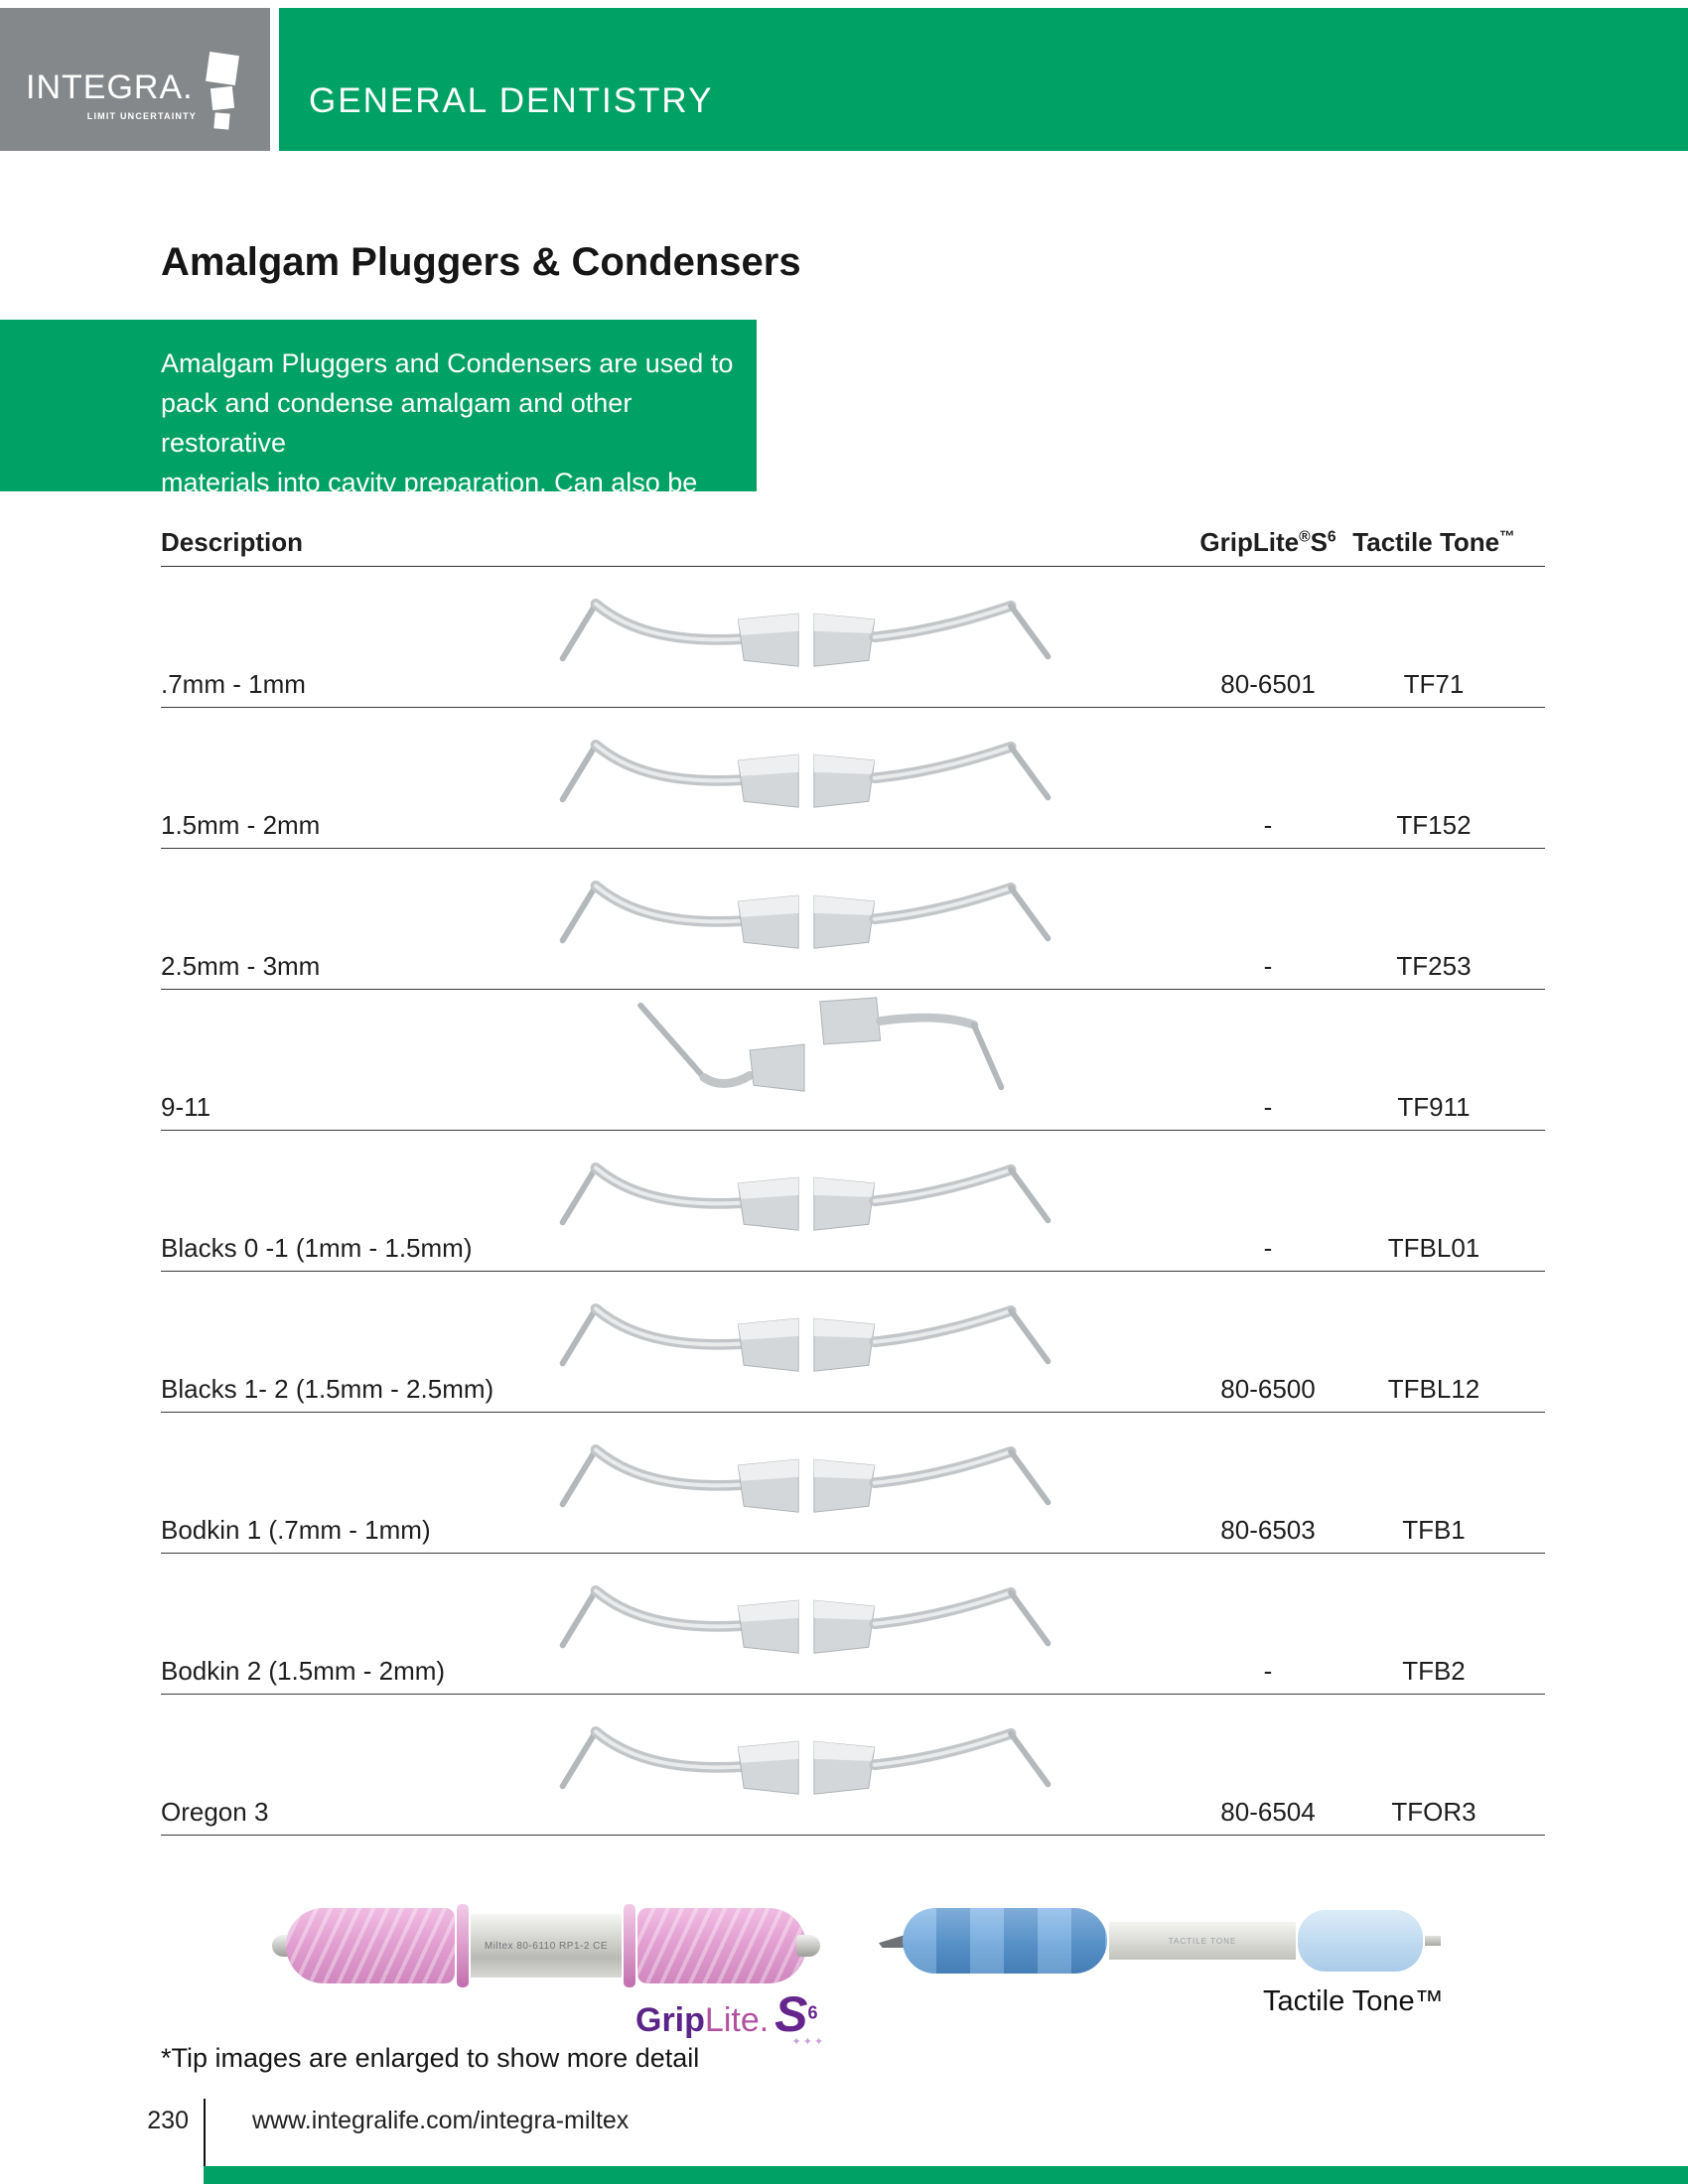  What do you see at coordinates (205, 2141) in the screenshot?
I see `footer-divider` at bounding box center [205, 2141].